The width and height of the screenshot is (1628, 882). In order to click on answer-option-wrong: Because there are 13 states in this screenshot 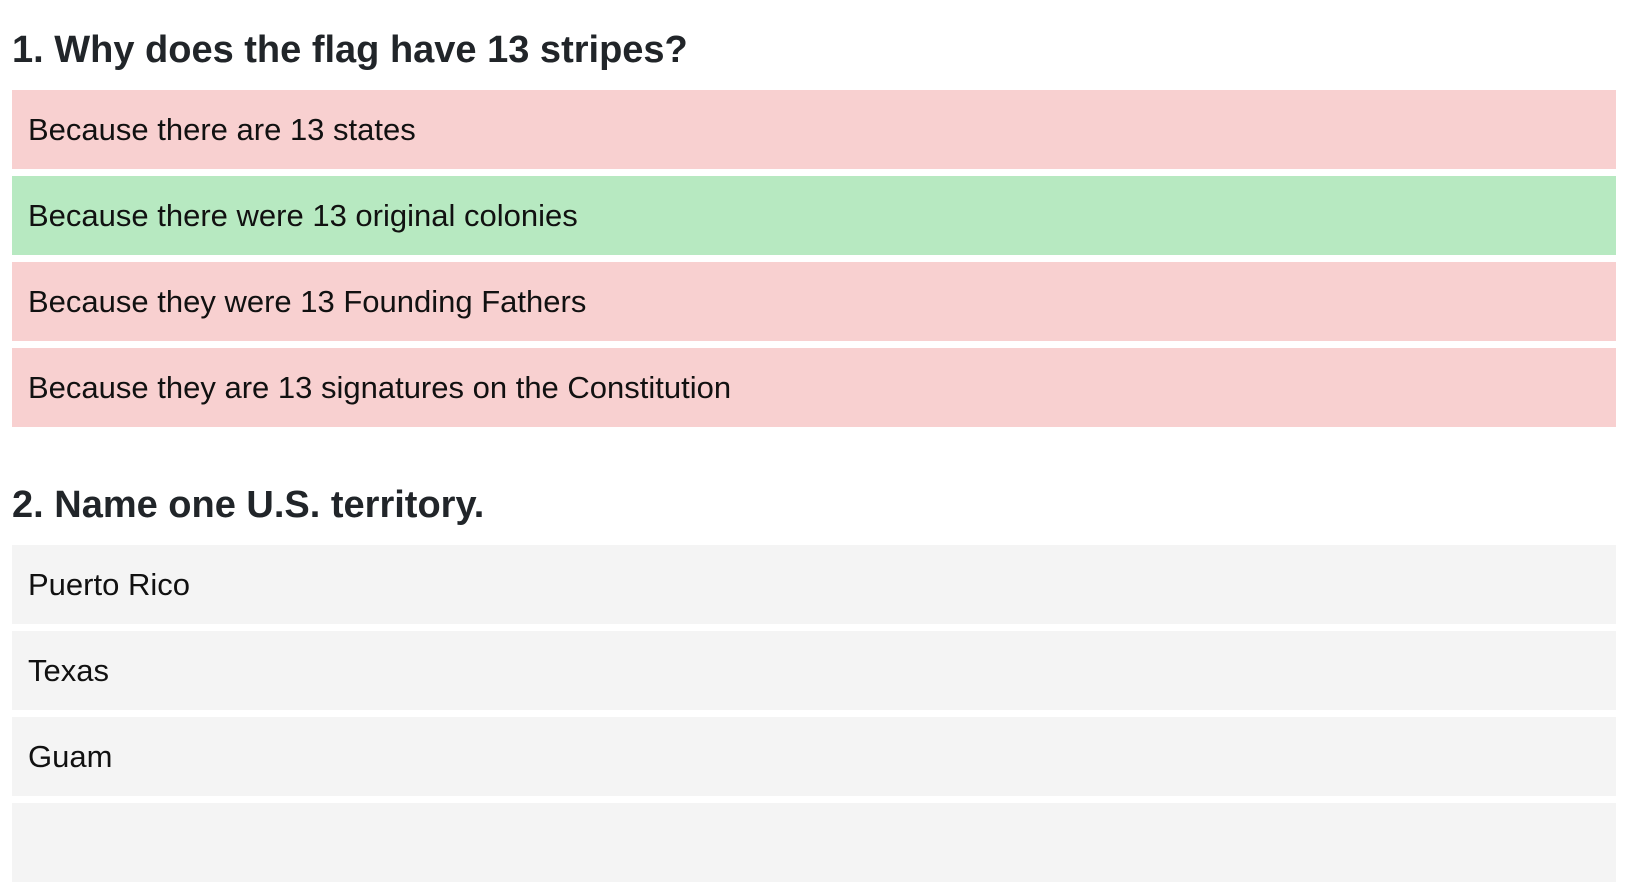, I will do `click(814, 129)`.